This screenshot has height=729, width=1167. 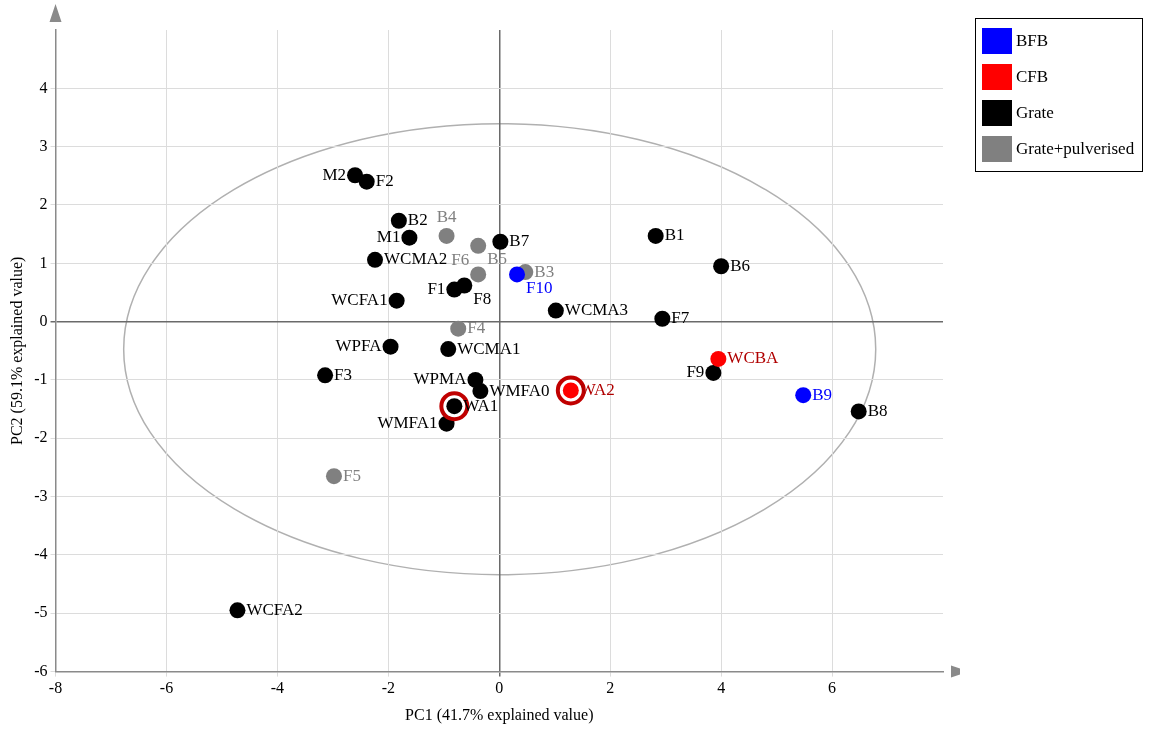 I want to click on y-tick-label: -2, so click(x=41, y=437).